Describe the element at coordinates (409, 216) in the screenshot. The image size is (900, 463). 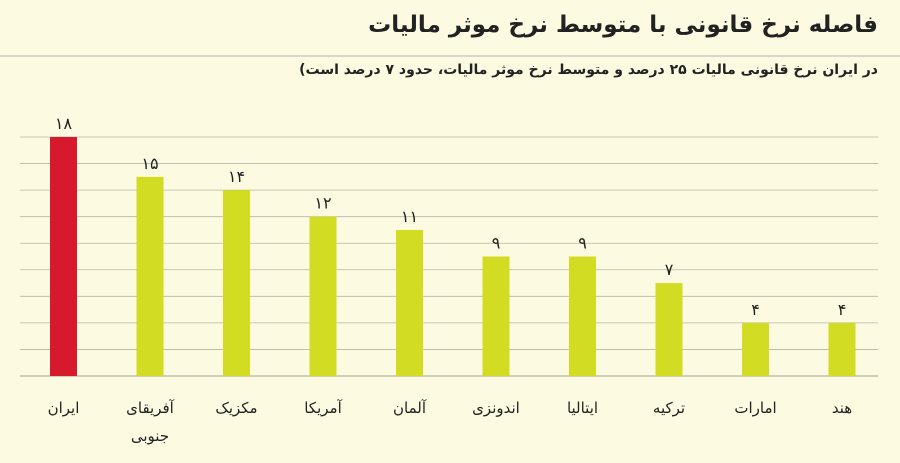
I see `value-label: ۱۱` at that location.